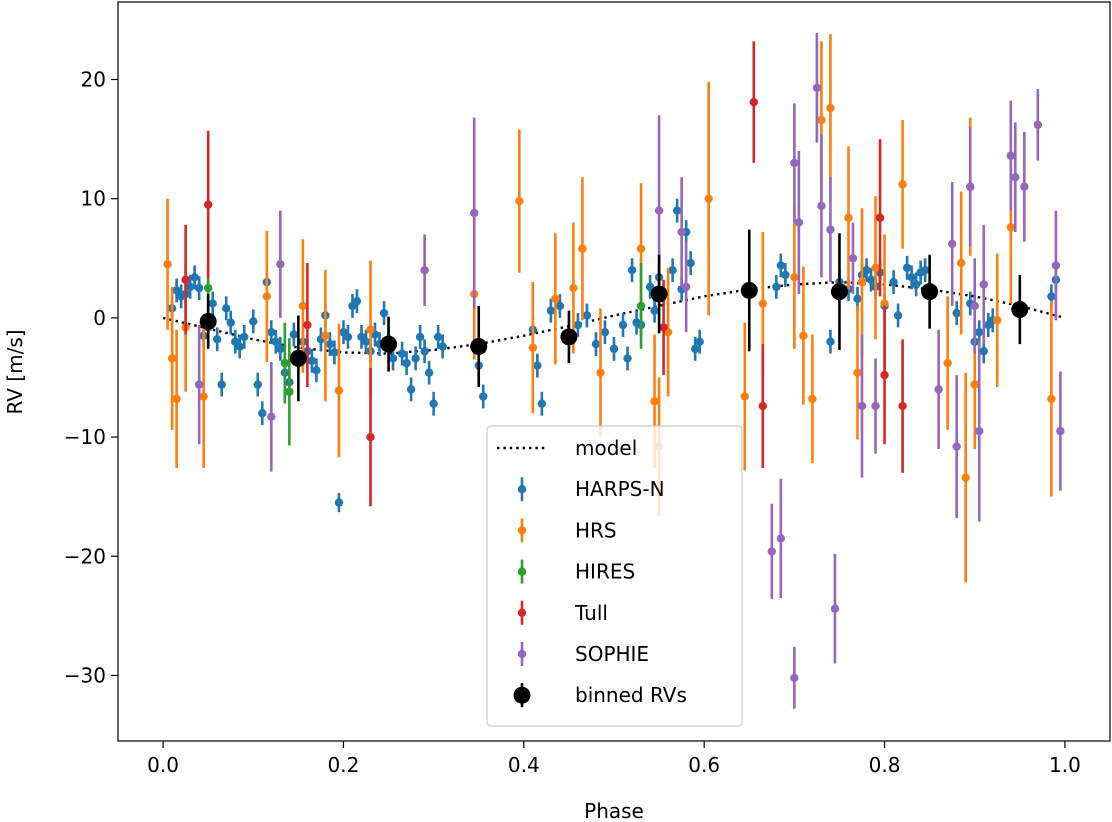 The width and height of the screenshot is (1112, 822). What do you see at coordinates (600, 695) in the screenshot?
I see `legend-entry-binned-rvs: binned RVs` at bounding box center [600, 695].